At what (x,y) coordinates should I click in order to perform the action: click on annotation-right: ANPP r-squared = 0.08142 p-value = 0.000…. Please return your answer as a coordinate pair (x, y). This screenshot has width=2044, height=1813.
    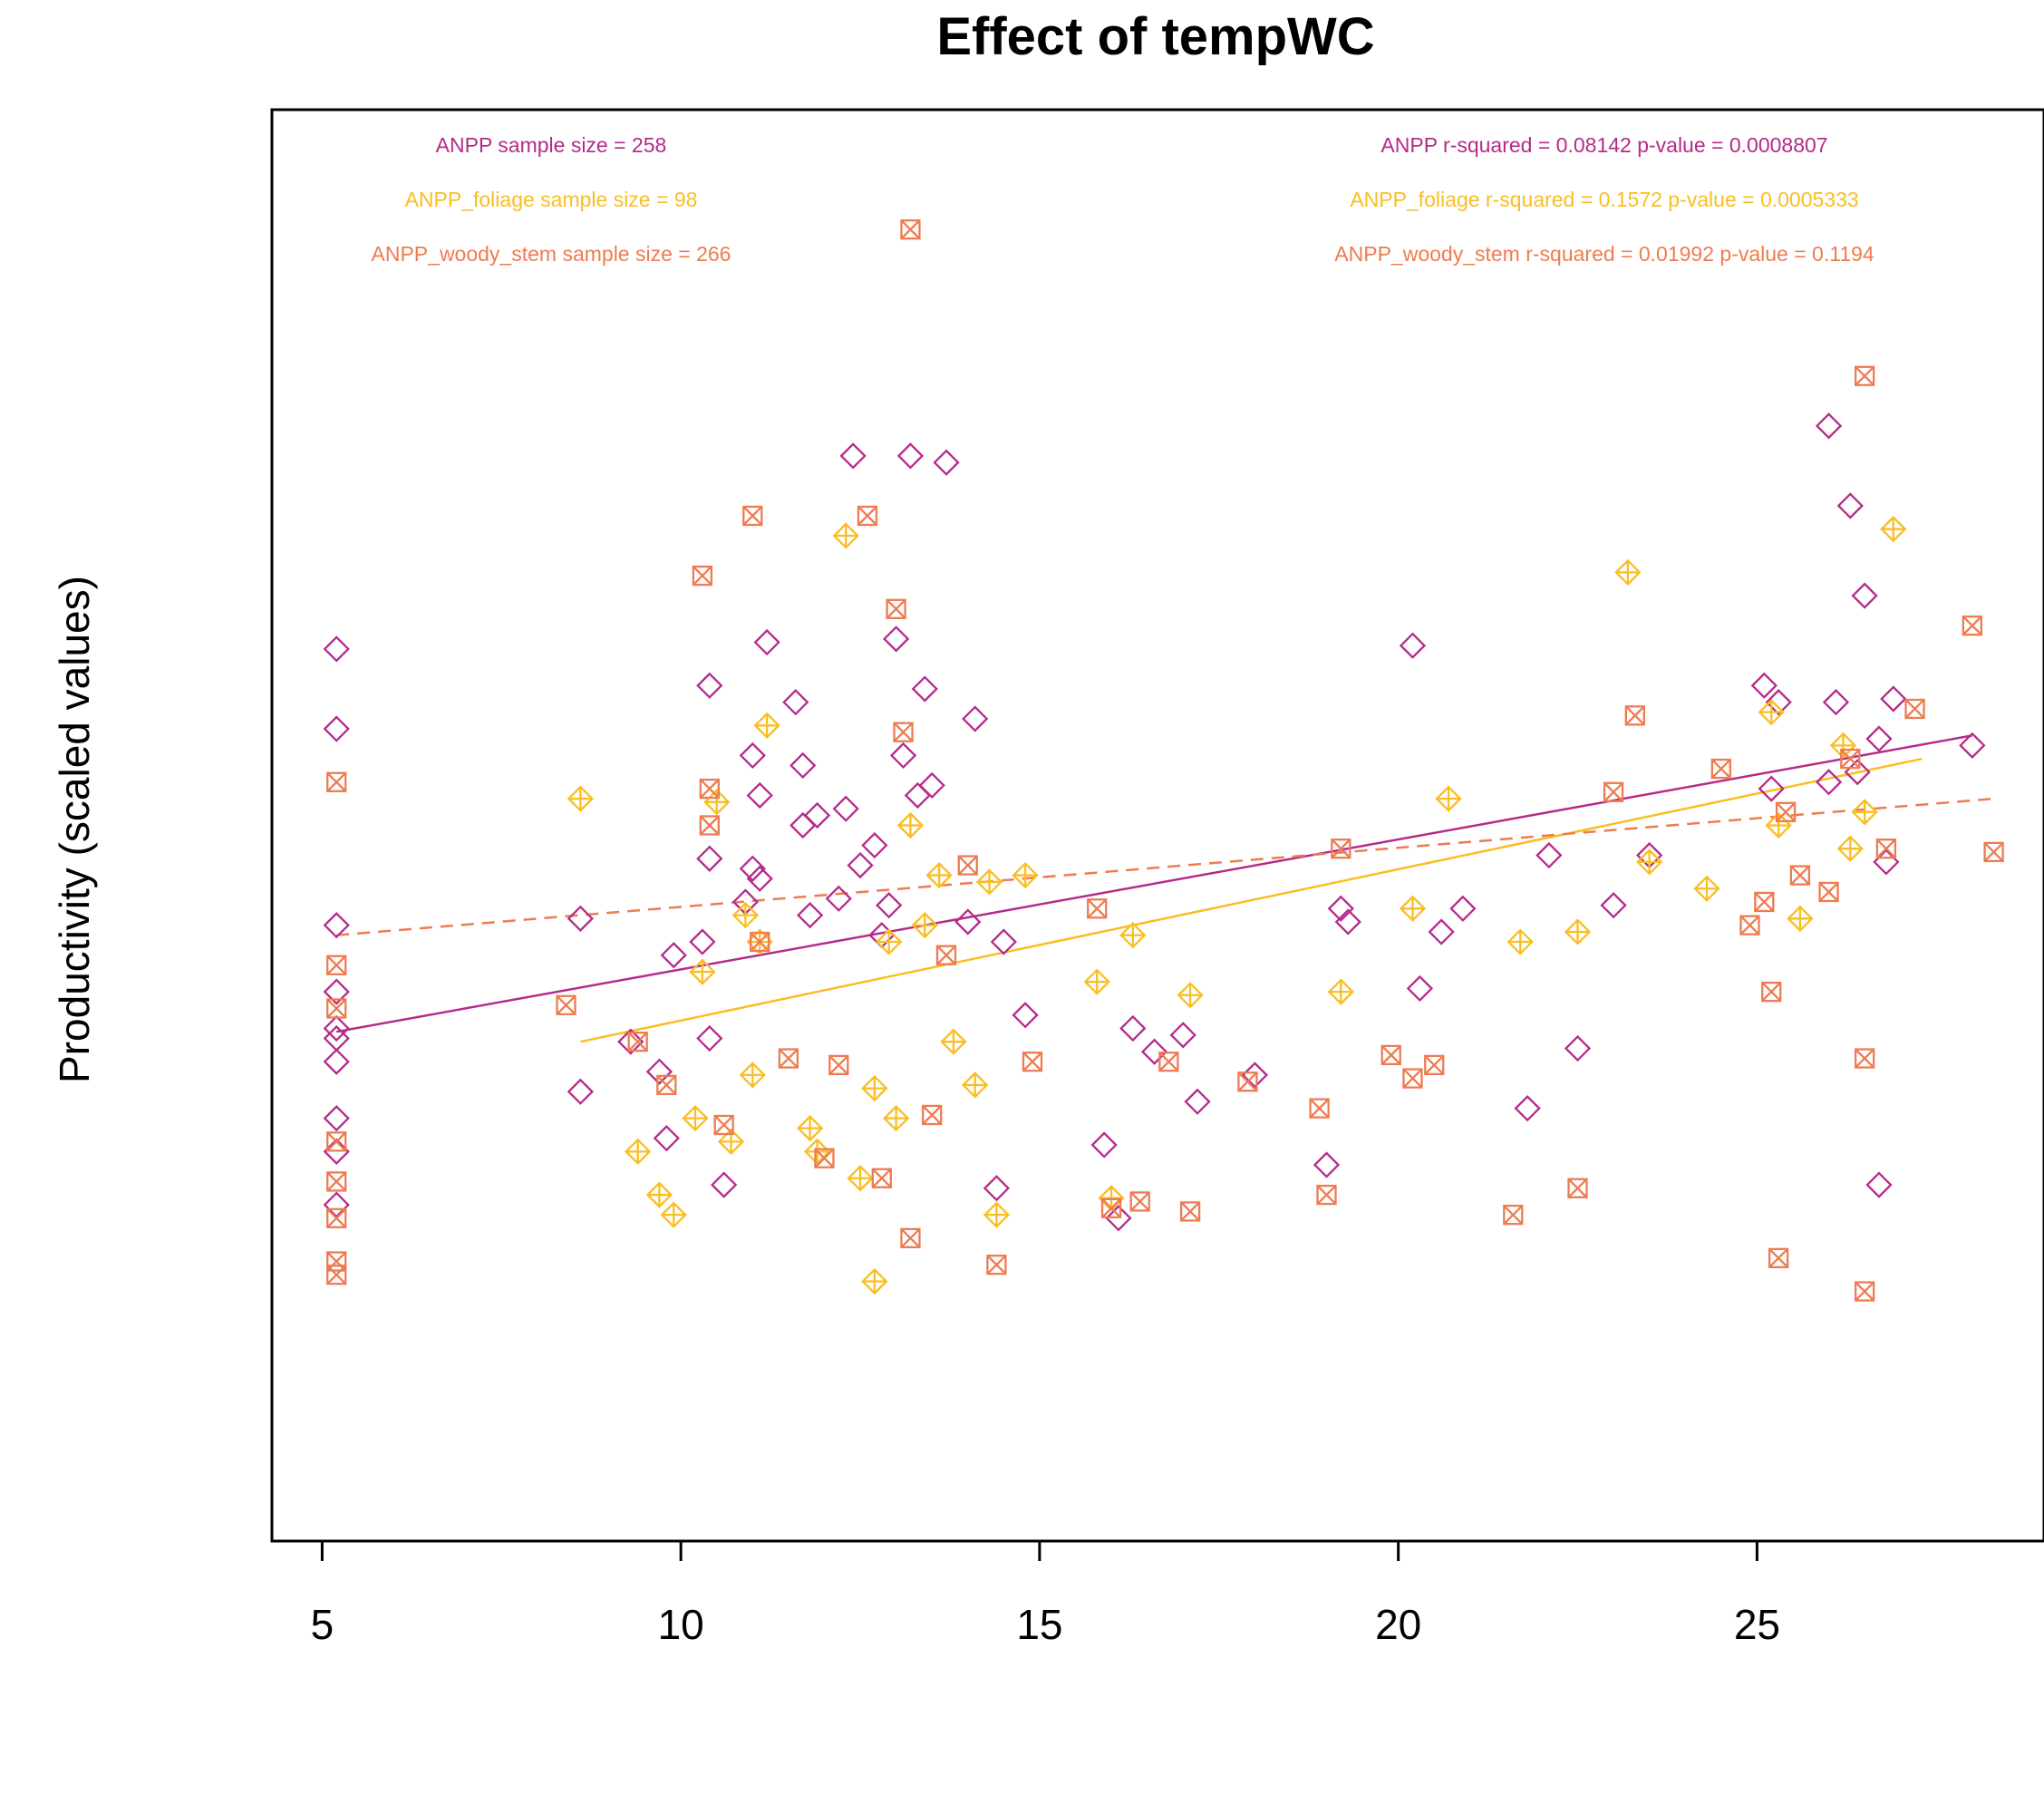
    Looking at the image, I should click on (1603, 145).